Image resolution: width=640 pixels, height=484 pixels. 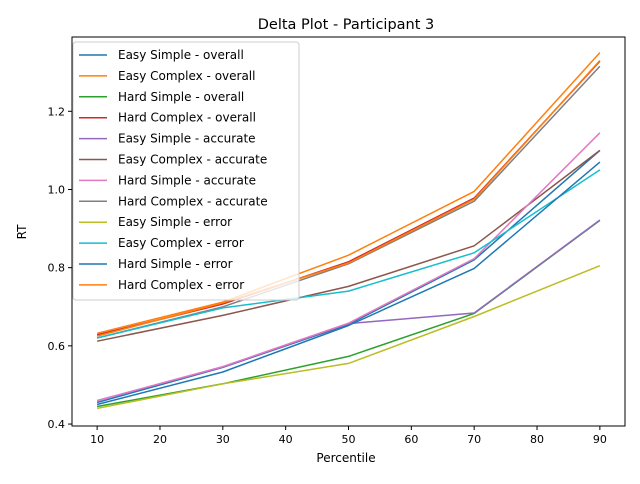 What do you see at coordinates (537, 439) in the screenshot?
I see `x-tick-label: 80` at bounding box center [537, 439].